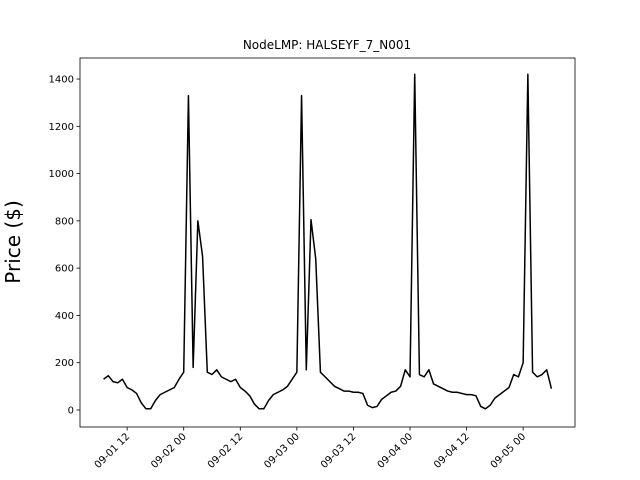 Image resolution: width=640 pixels, height=480 pixels. Describe the element at coordinates (113, 451) in the screenshot. I see `x-tick-label: 09-01 12` at that location.